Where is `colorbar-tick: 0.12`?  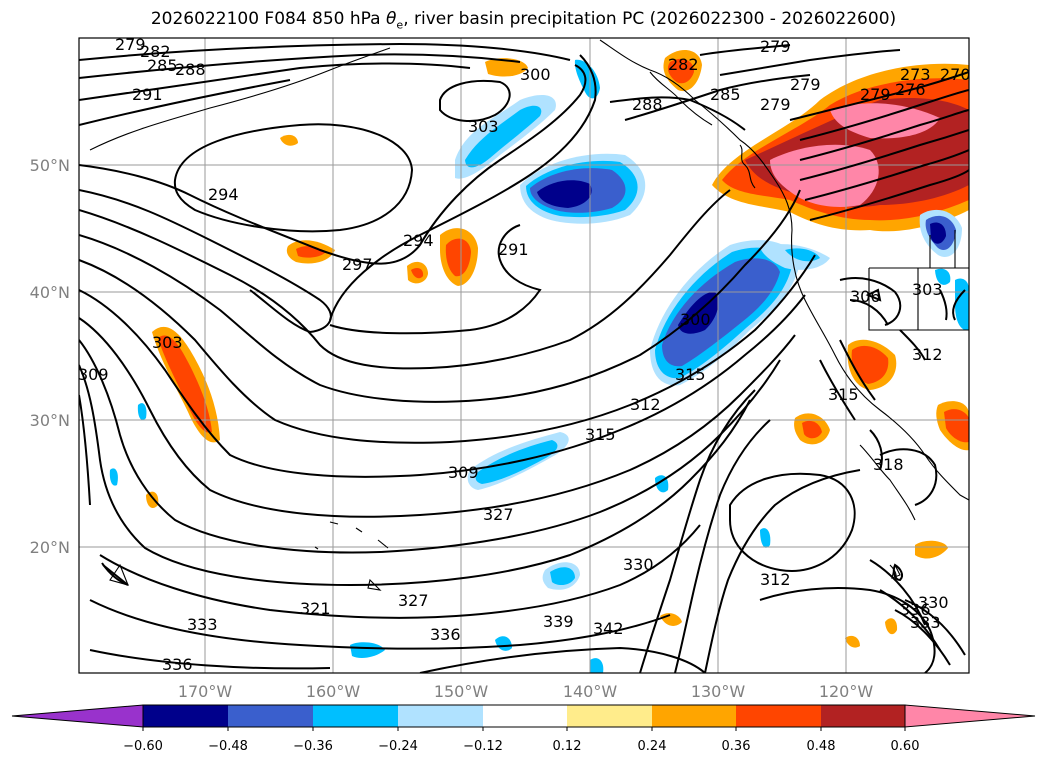 colorbar-tick: 0.12 is located at coordinates (567, 746).